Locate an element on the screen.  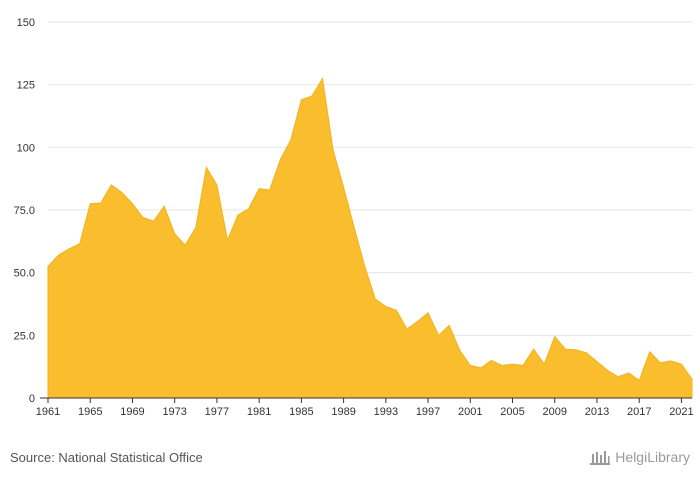
x-tick-label: 2021 is located at coordinates (681, 412).